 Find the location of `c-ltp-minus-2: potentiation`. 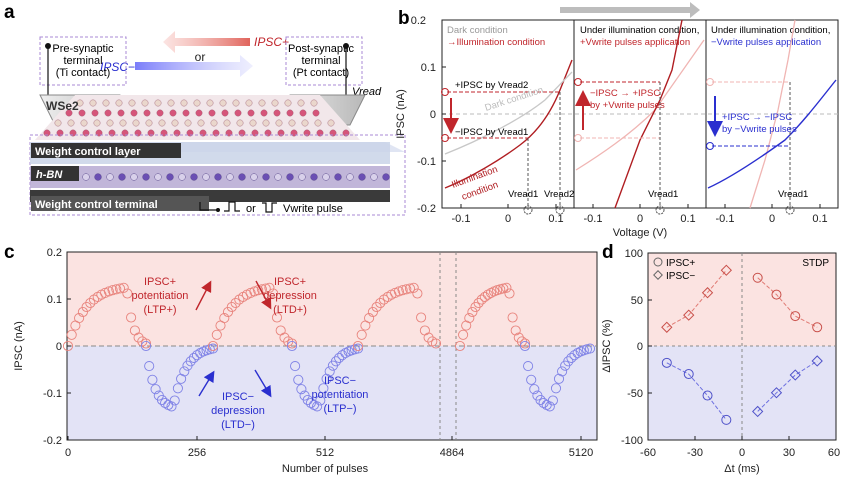

c-ltp-minus-2: potentiation is located at coordinates (340, 395).